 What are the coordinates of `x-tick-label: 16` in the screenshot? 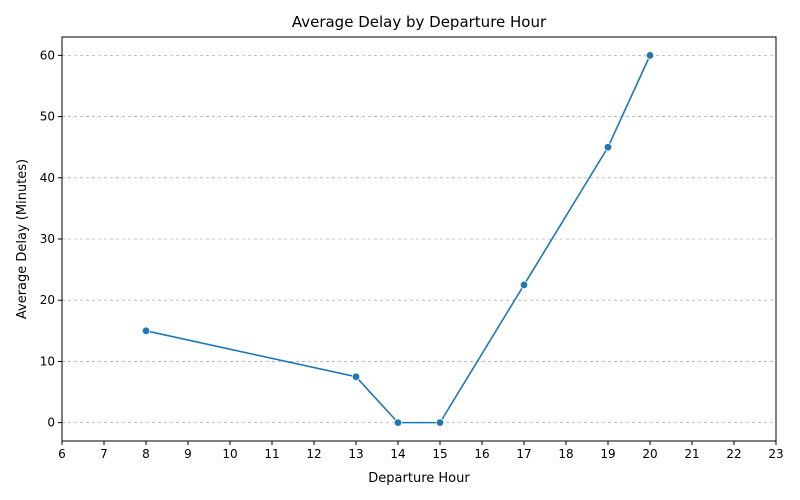 It's located at (481, 454).